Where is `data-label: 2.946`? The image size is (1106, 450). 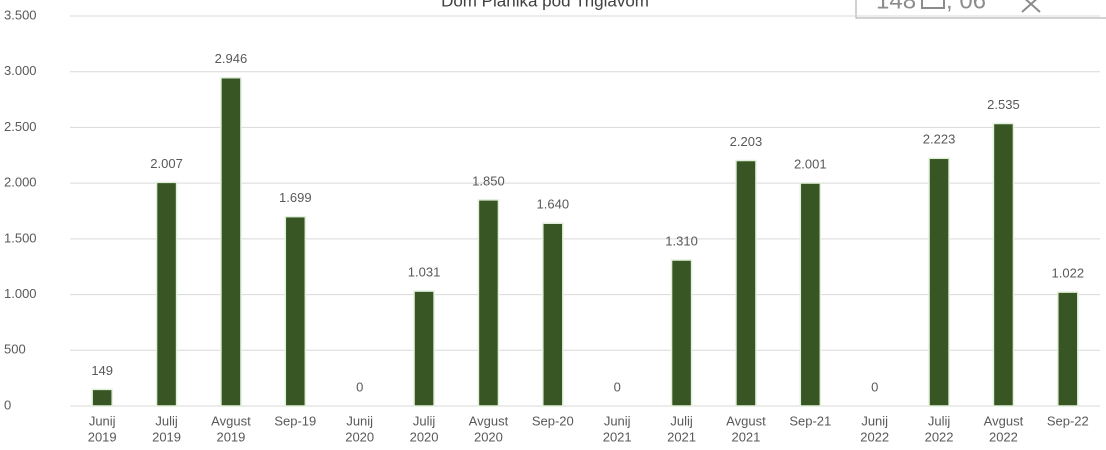 data-label: 2.946 is located at coordinates (231, 58).